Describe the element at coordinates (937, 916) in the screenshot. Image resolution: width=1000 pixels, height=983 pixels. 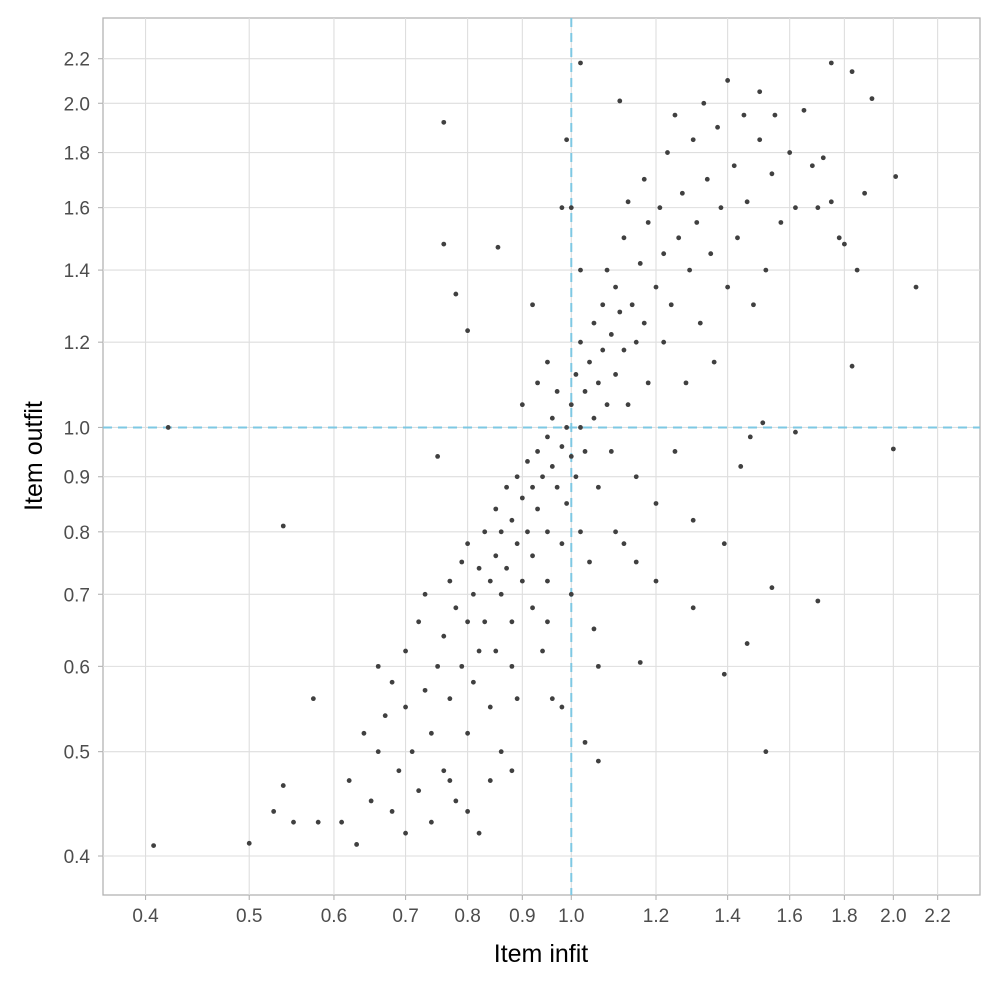
I see `x-tick-label: 2.2` at that location.